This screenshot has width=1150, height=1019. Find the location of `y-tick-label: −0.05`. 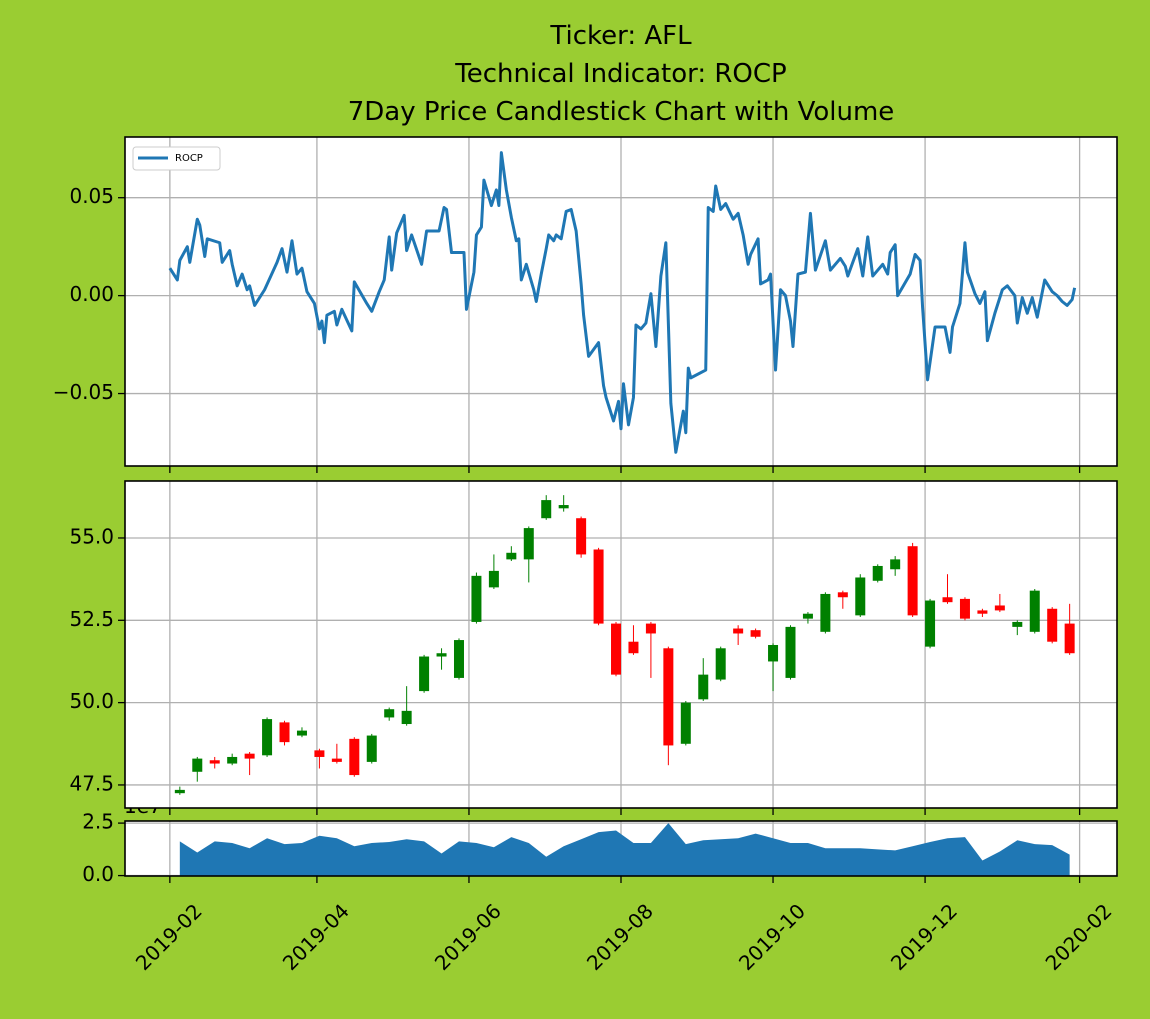

y-tick-label: −0.05 is located at coordinates (83, 392).